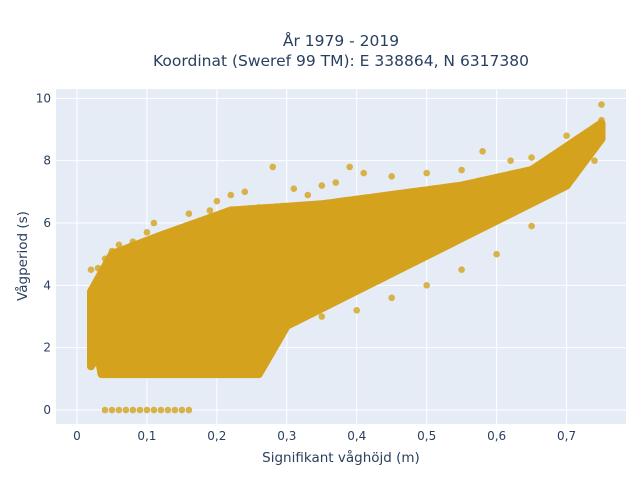  I want to click on x-tick-label: 0,5, so click(426, 436).